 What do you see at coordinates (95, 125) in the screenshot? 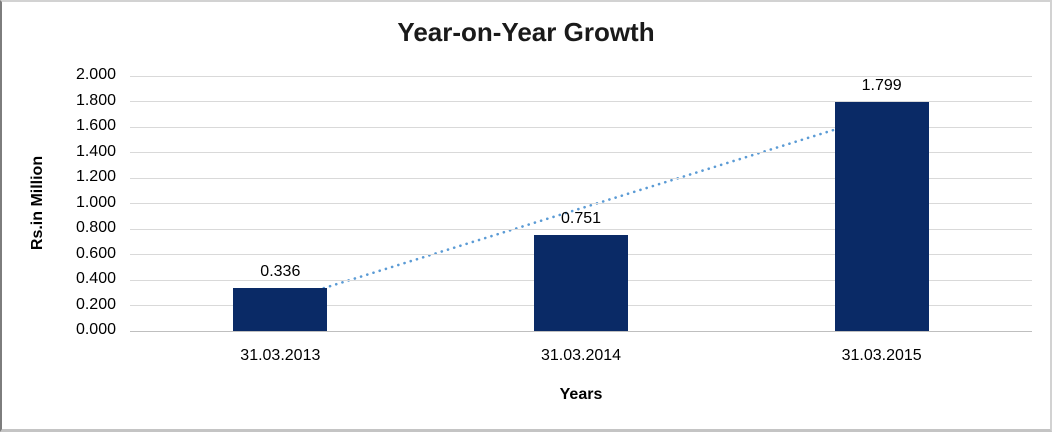
I see `y-tick-label: 1.600` at bounding box center [95, 125].